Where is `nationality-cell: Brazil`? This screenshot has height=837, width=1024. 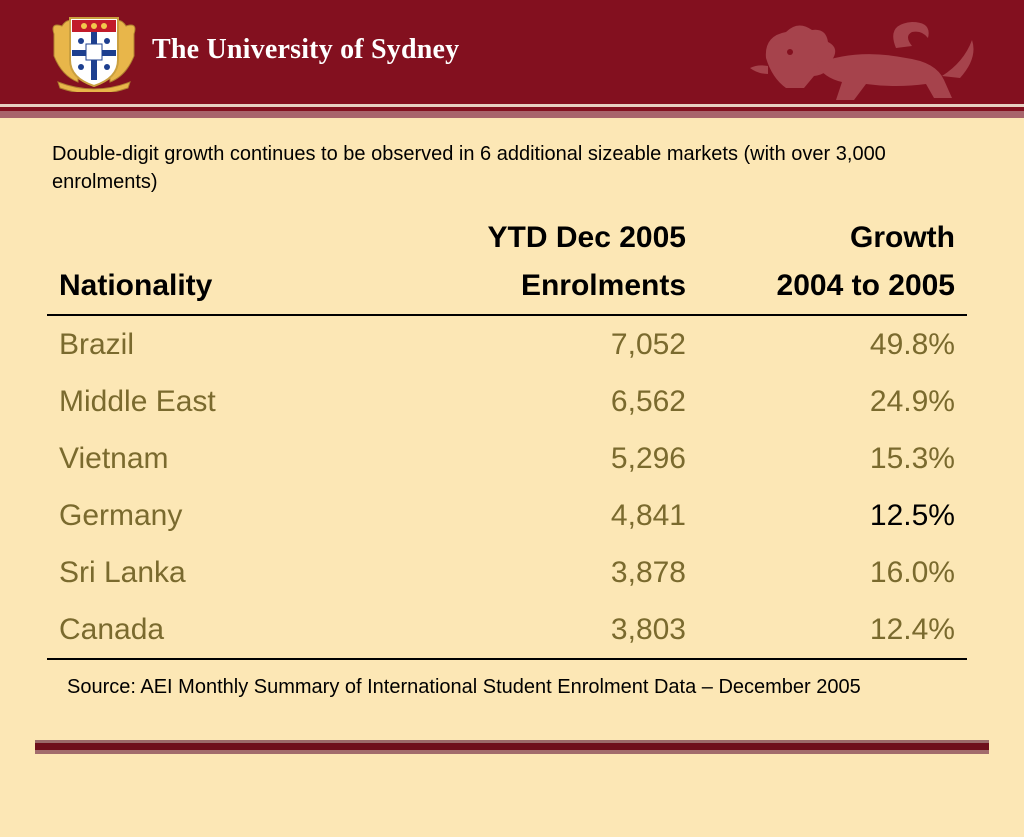 nationality-cell: Brazil is located at coordinates (97, 344).